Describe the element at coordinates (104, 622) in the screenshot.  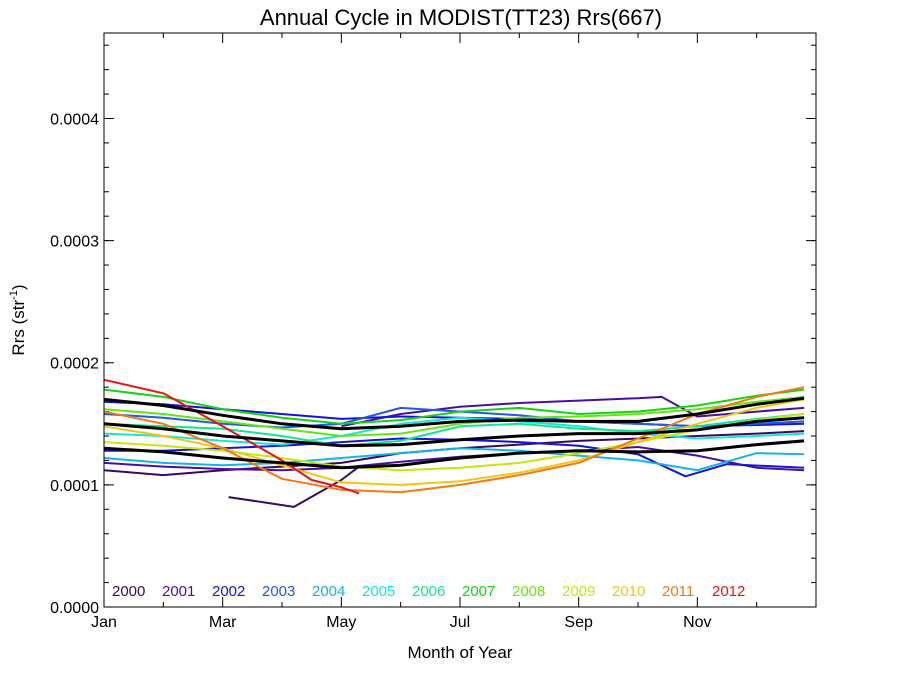
I see `x-tick-label: Jan` at that location.